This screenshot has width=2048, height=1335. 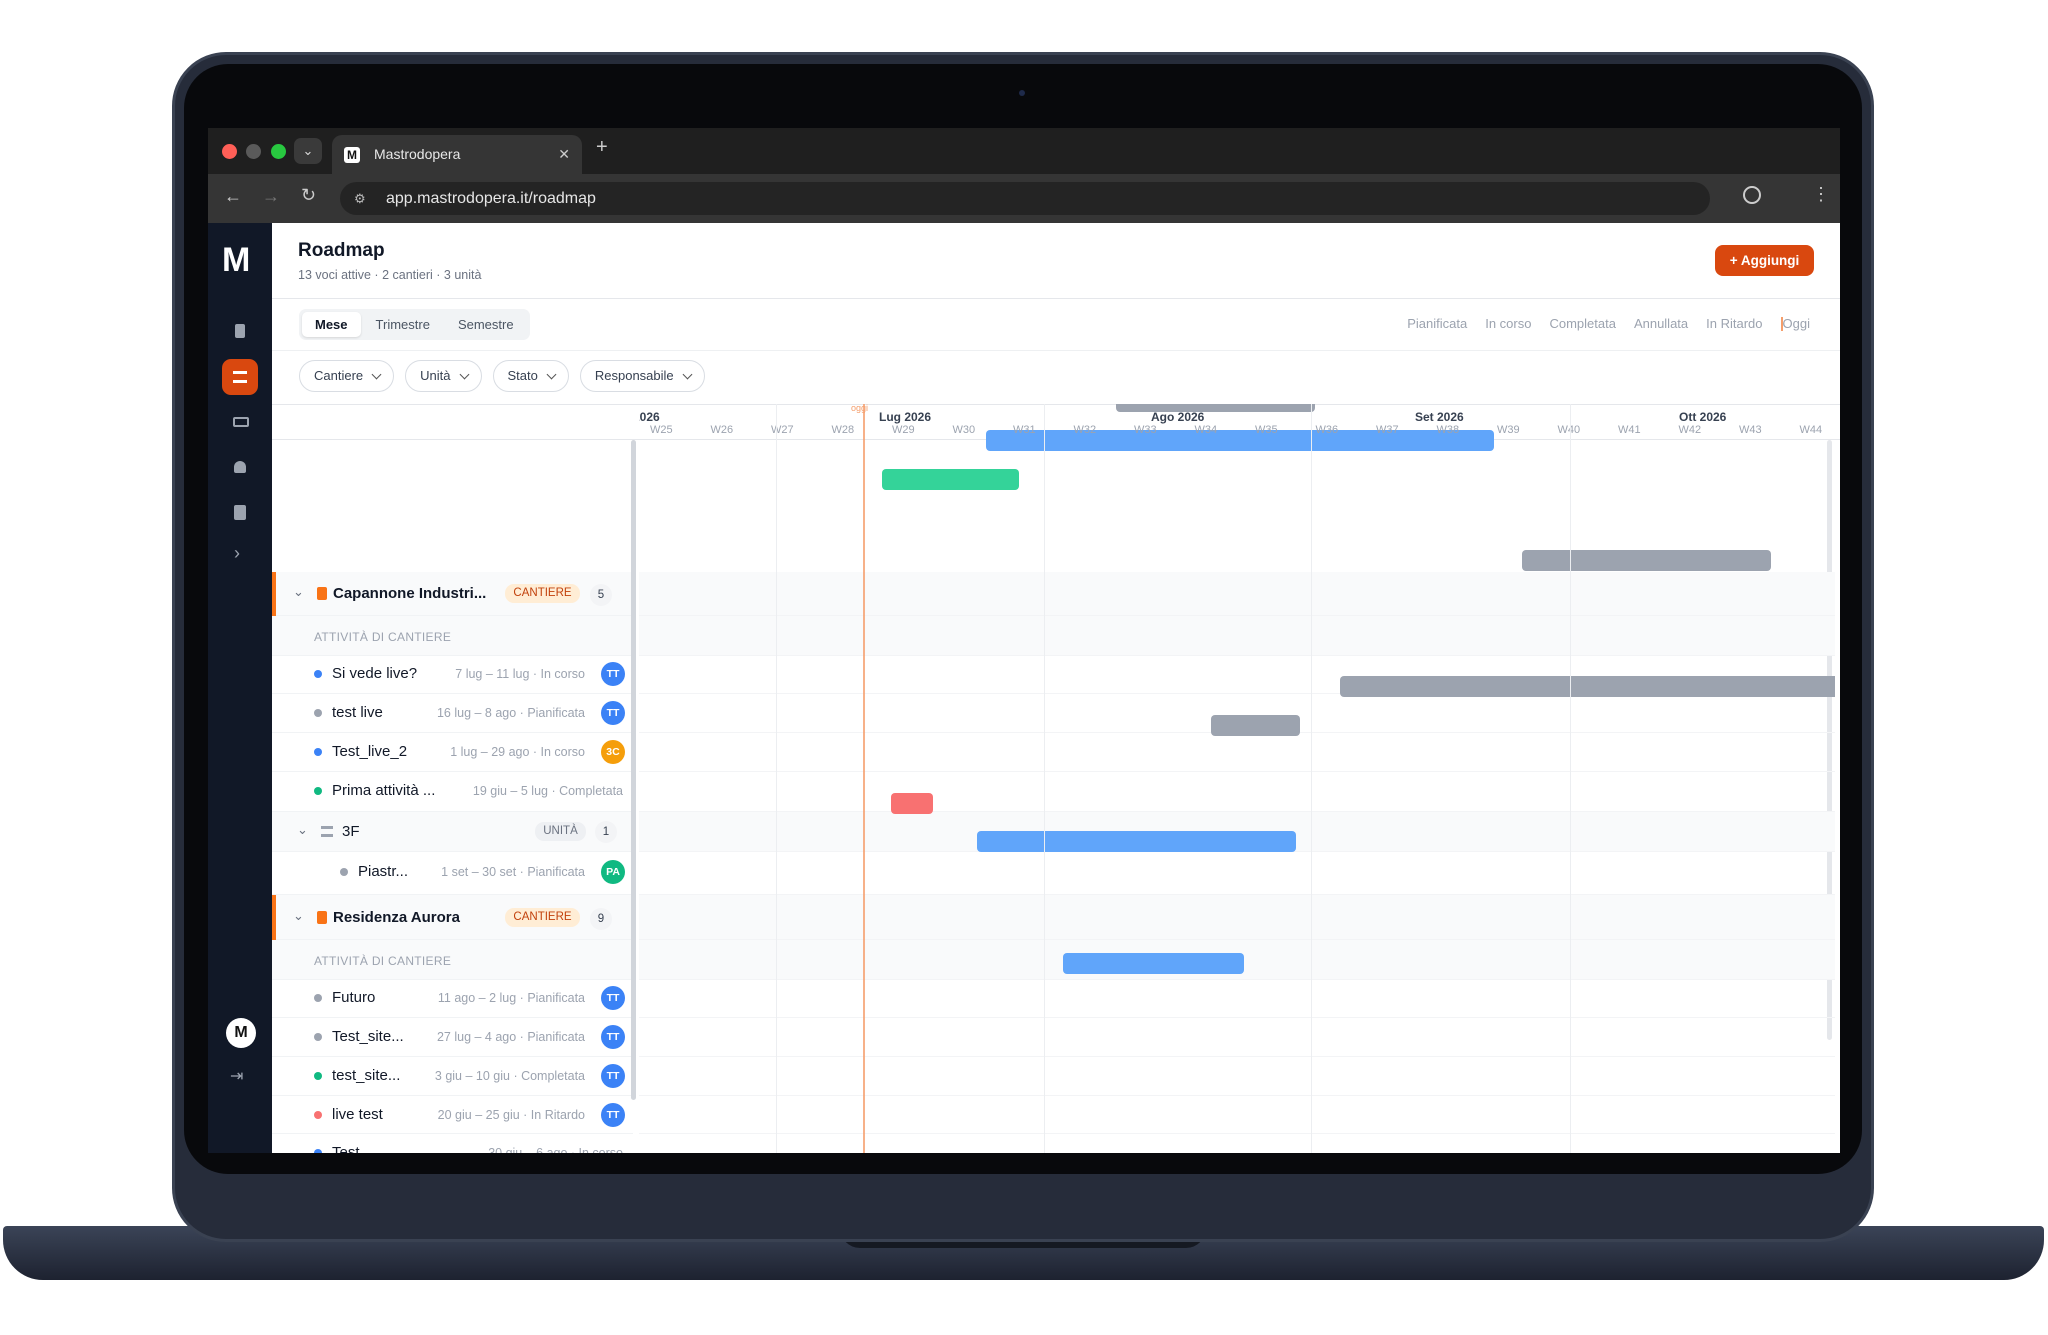 I want to click on nav-documenti, so click(x=240, y=512).